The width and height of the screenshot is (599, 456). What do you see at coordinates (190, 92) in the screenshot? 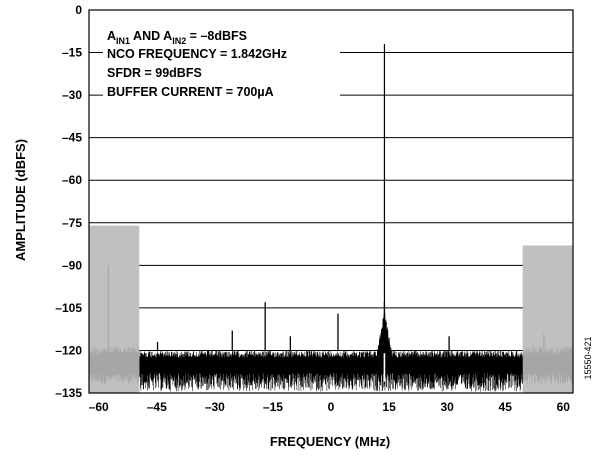
I see `annotation-line-4: BUFFER CURRENT = 700µA` at bounding box center [190, 92].